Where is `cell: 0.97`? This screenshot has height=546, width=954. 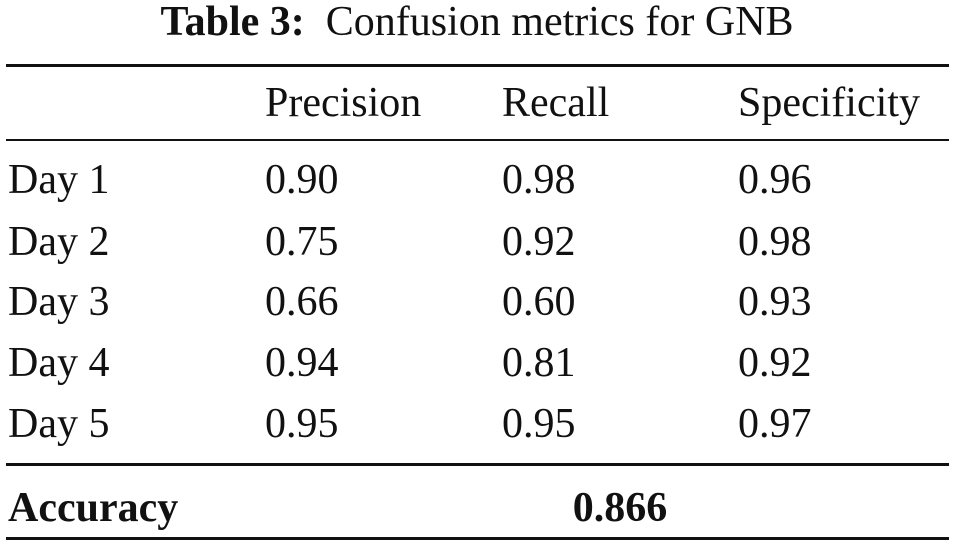
cell: 0.97 is located at coordinates (775, 424).